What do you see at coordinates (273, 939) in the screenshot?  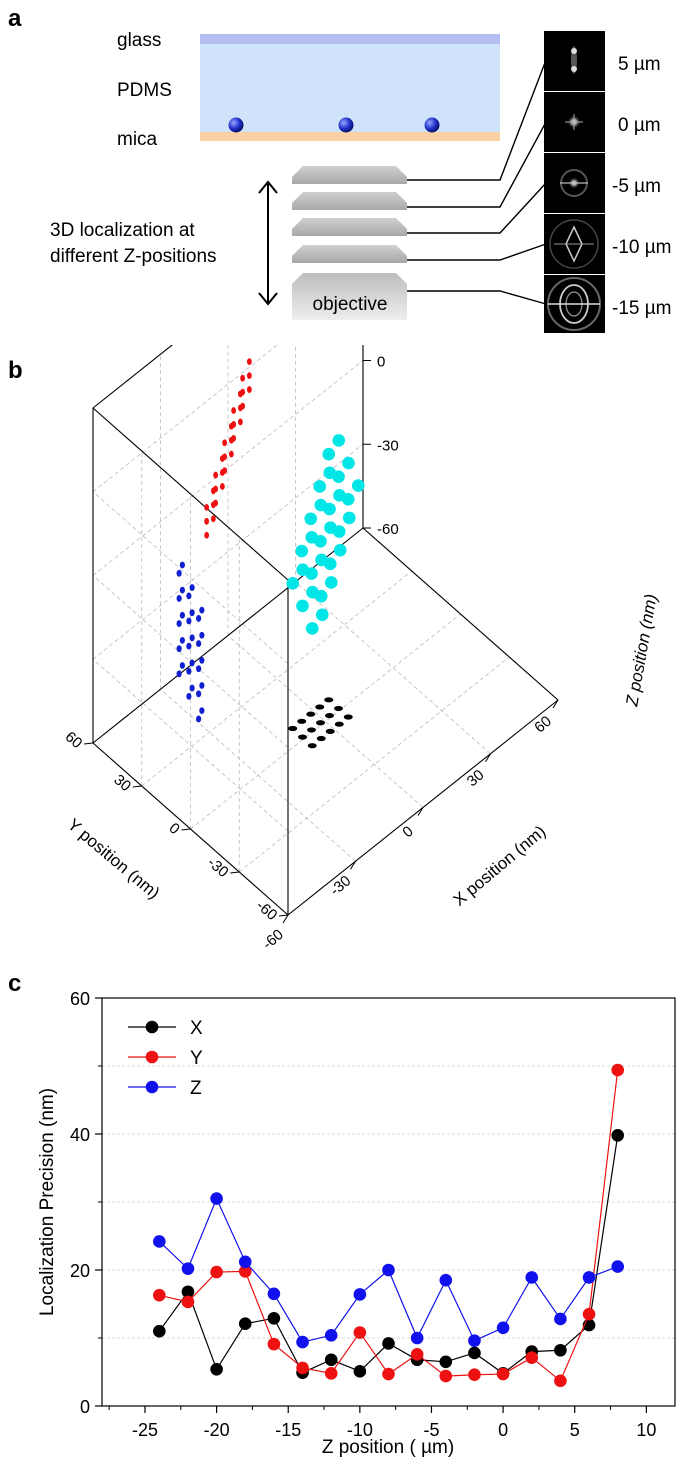 I see `x-tick-label: -60` at bounding box center [273, 939].